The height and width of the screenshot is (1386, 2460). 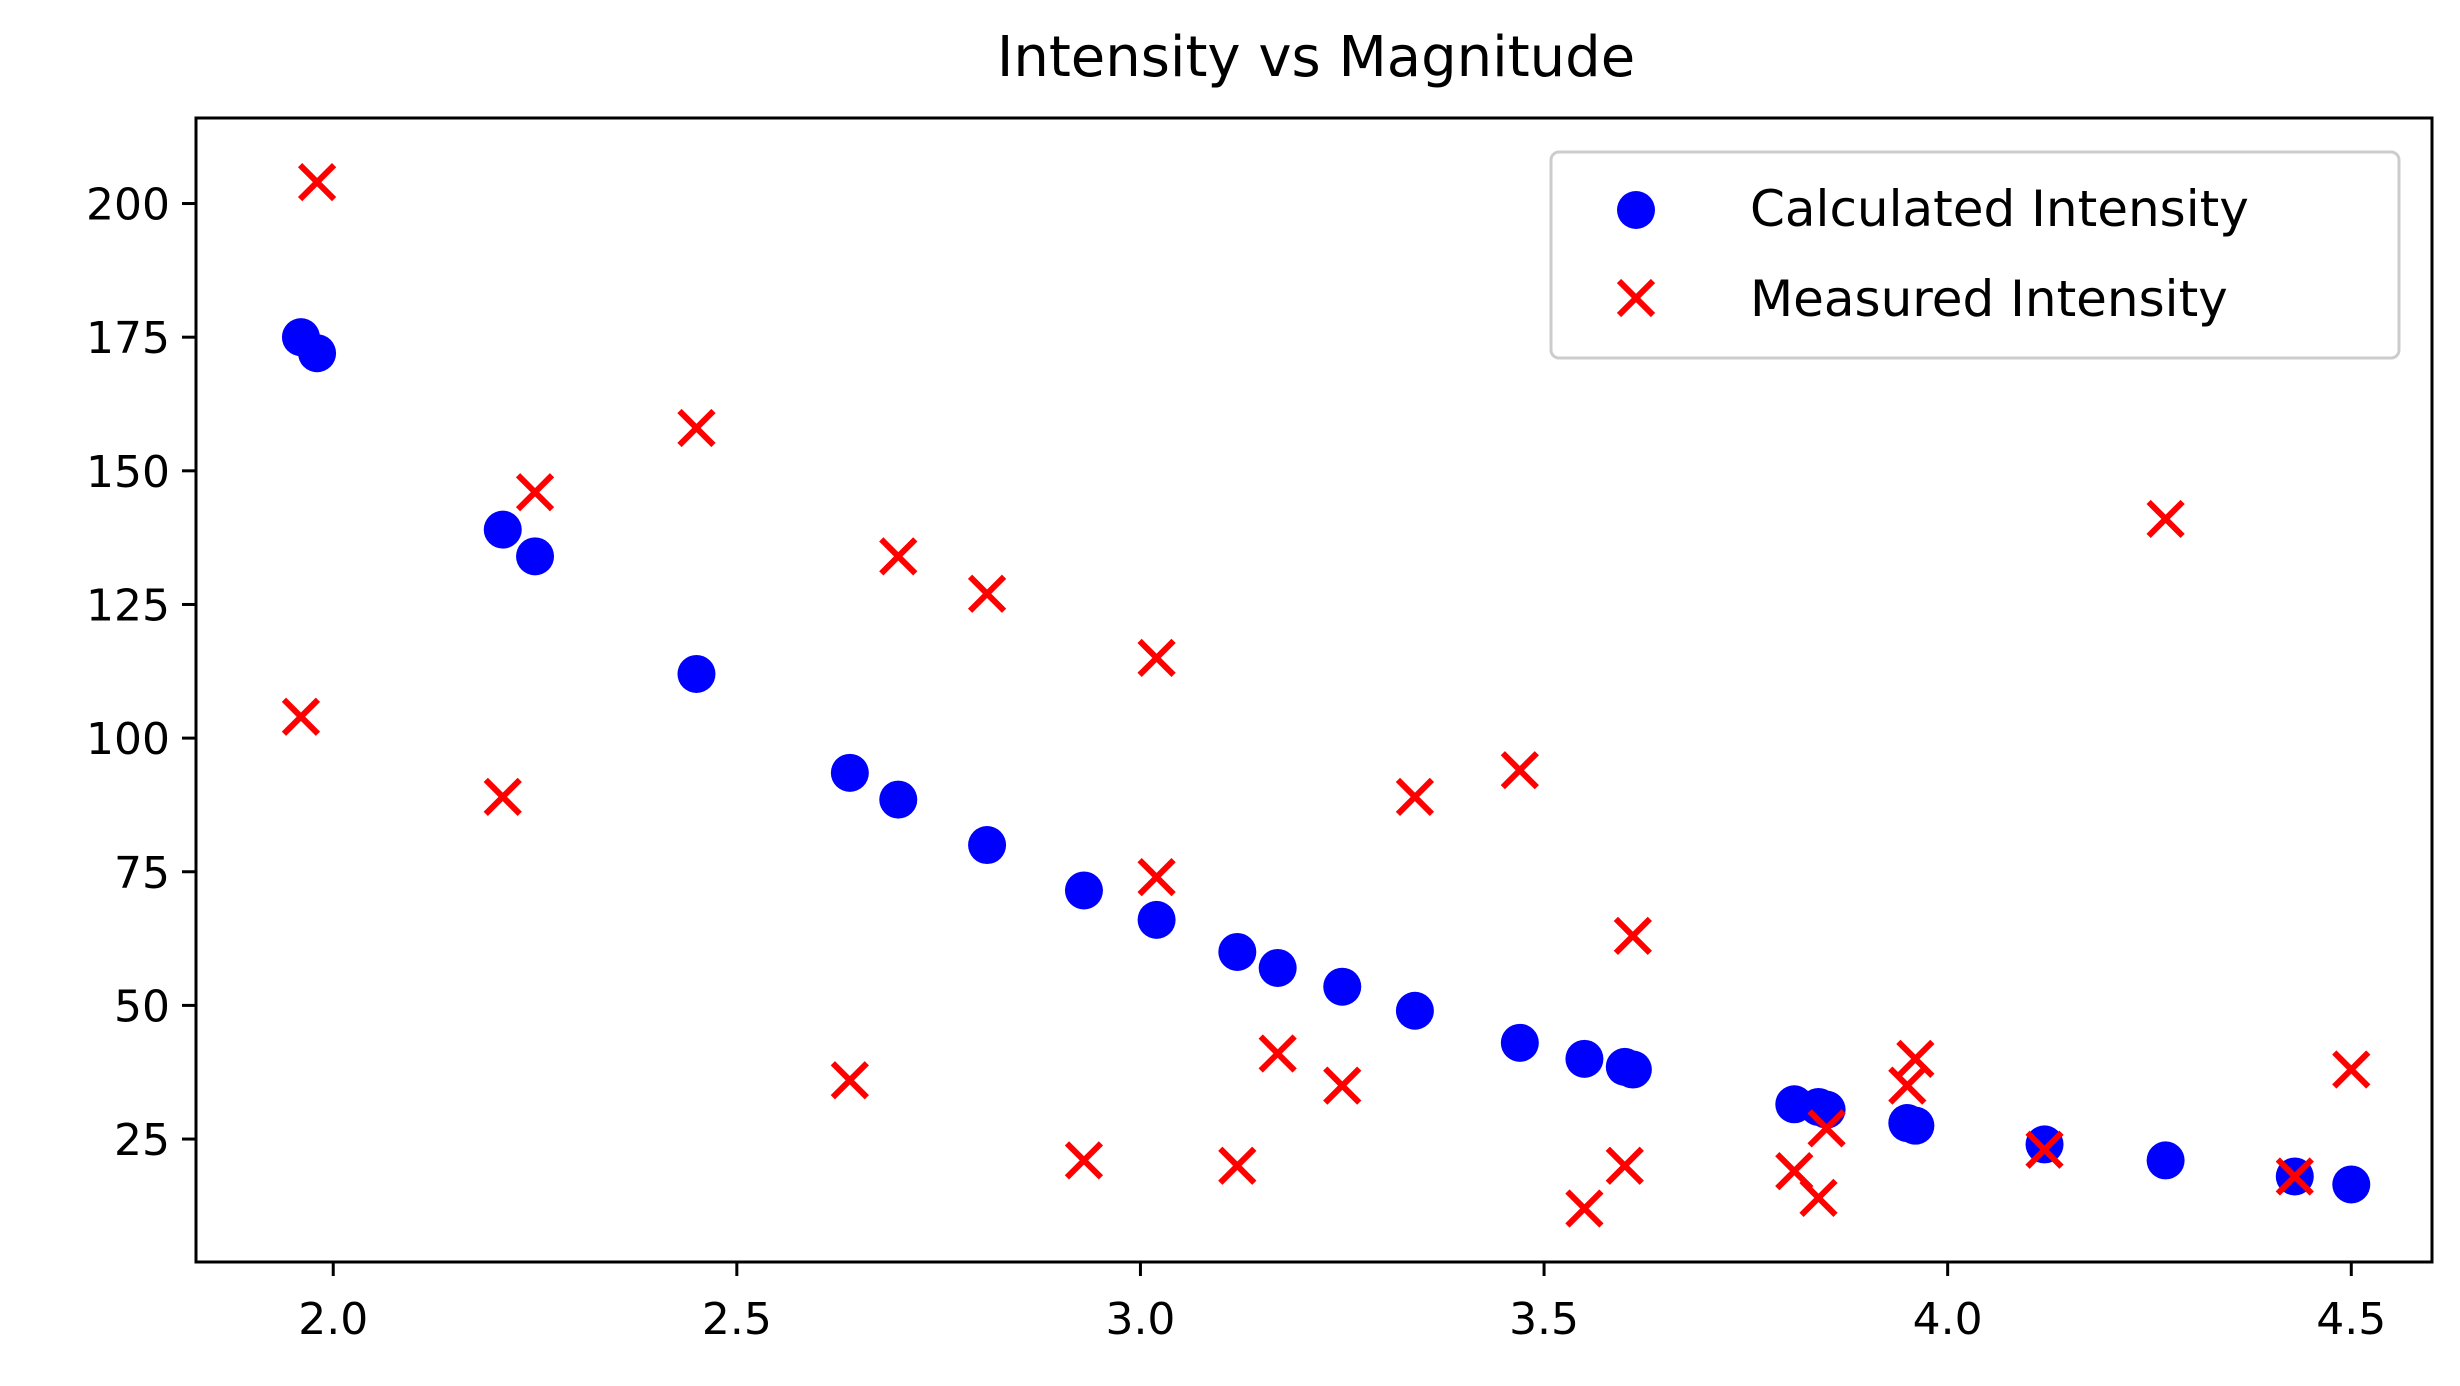 What do you see at coordinates (141, 673) in the screenshot?
I see `y-axis: 25 50 75 100 125 150 175 200` at bounding box center [141, 673].